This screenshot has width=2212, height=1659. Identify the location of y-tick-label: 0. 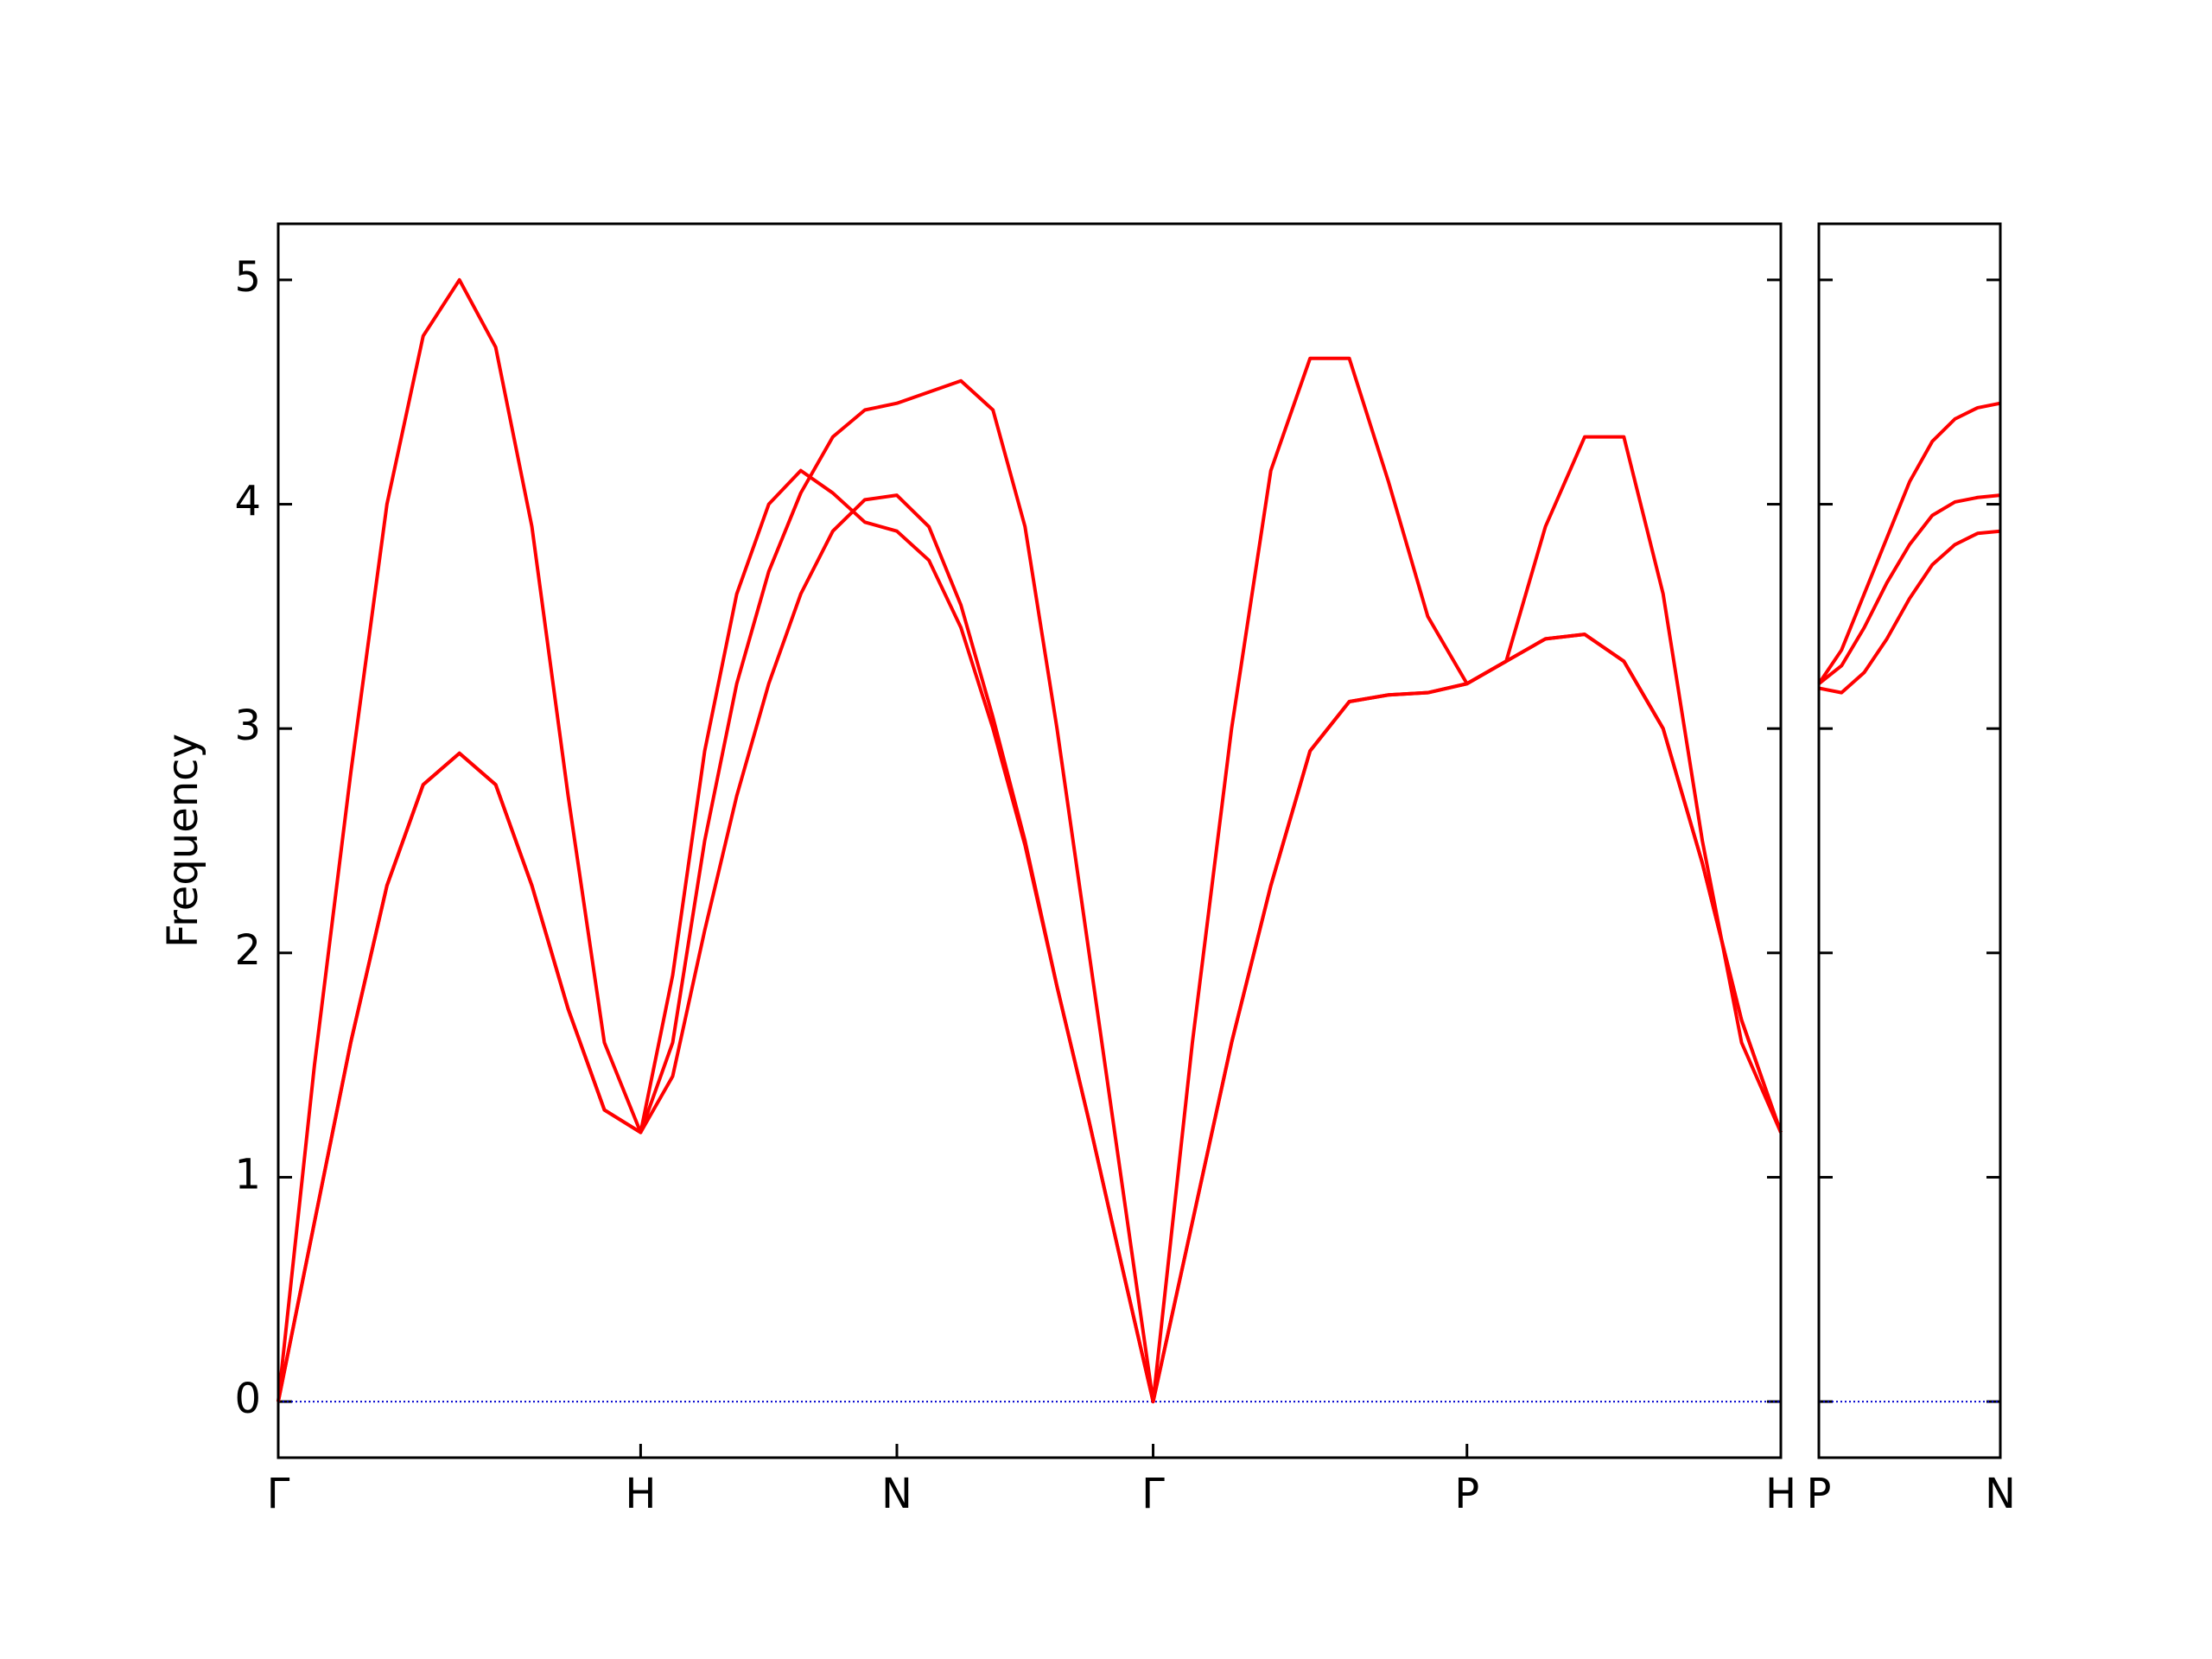
(247, 1399).